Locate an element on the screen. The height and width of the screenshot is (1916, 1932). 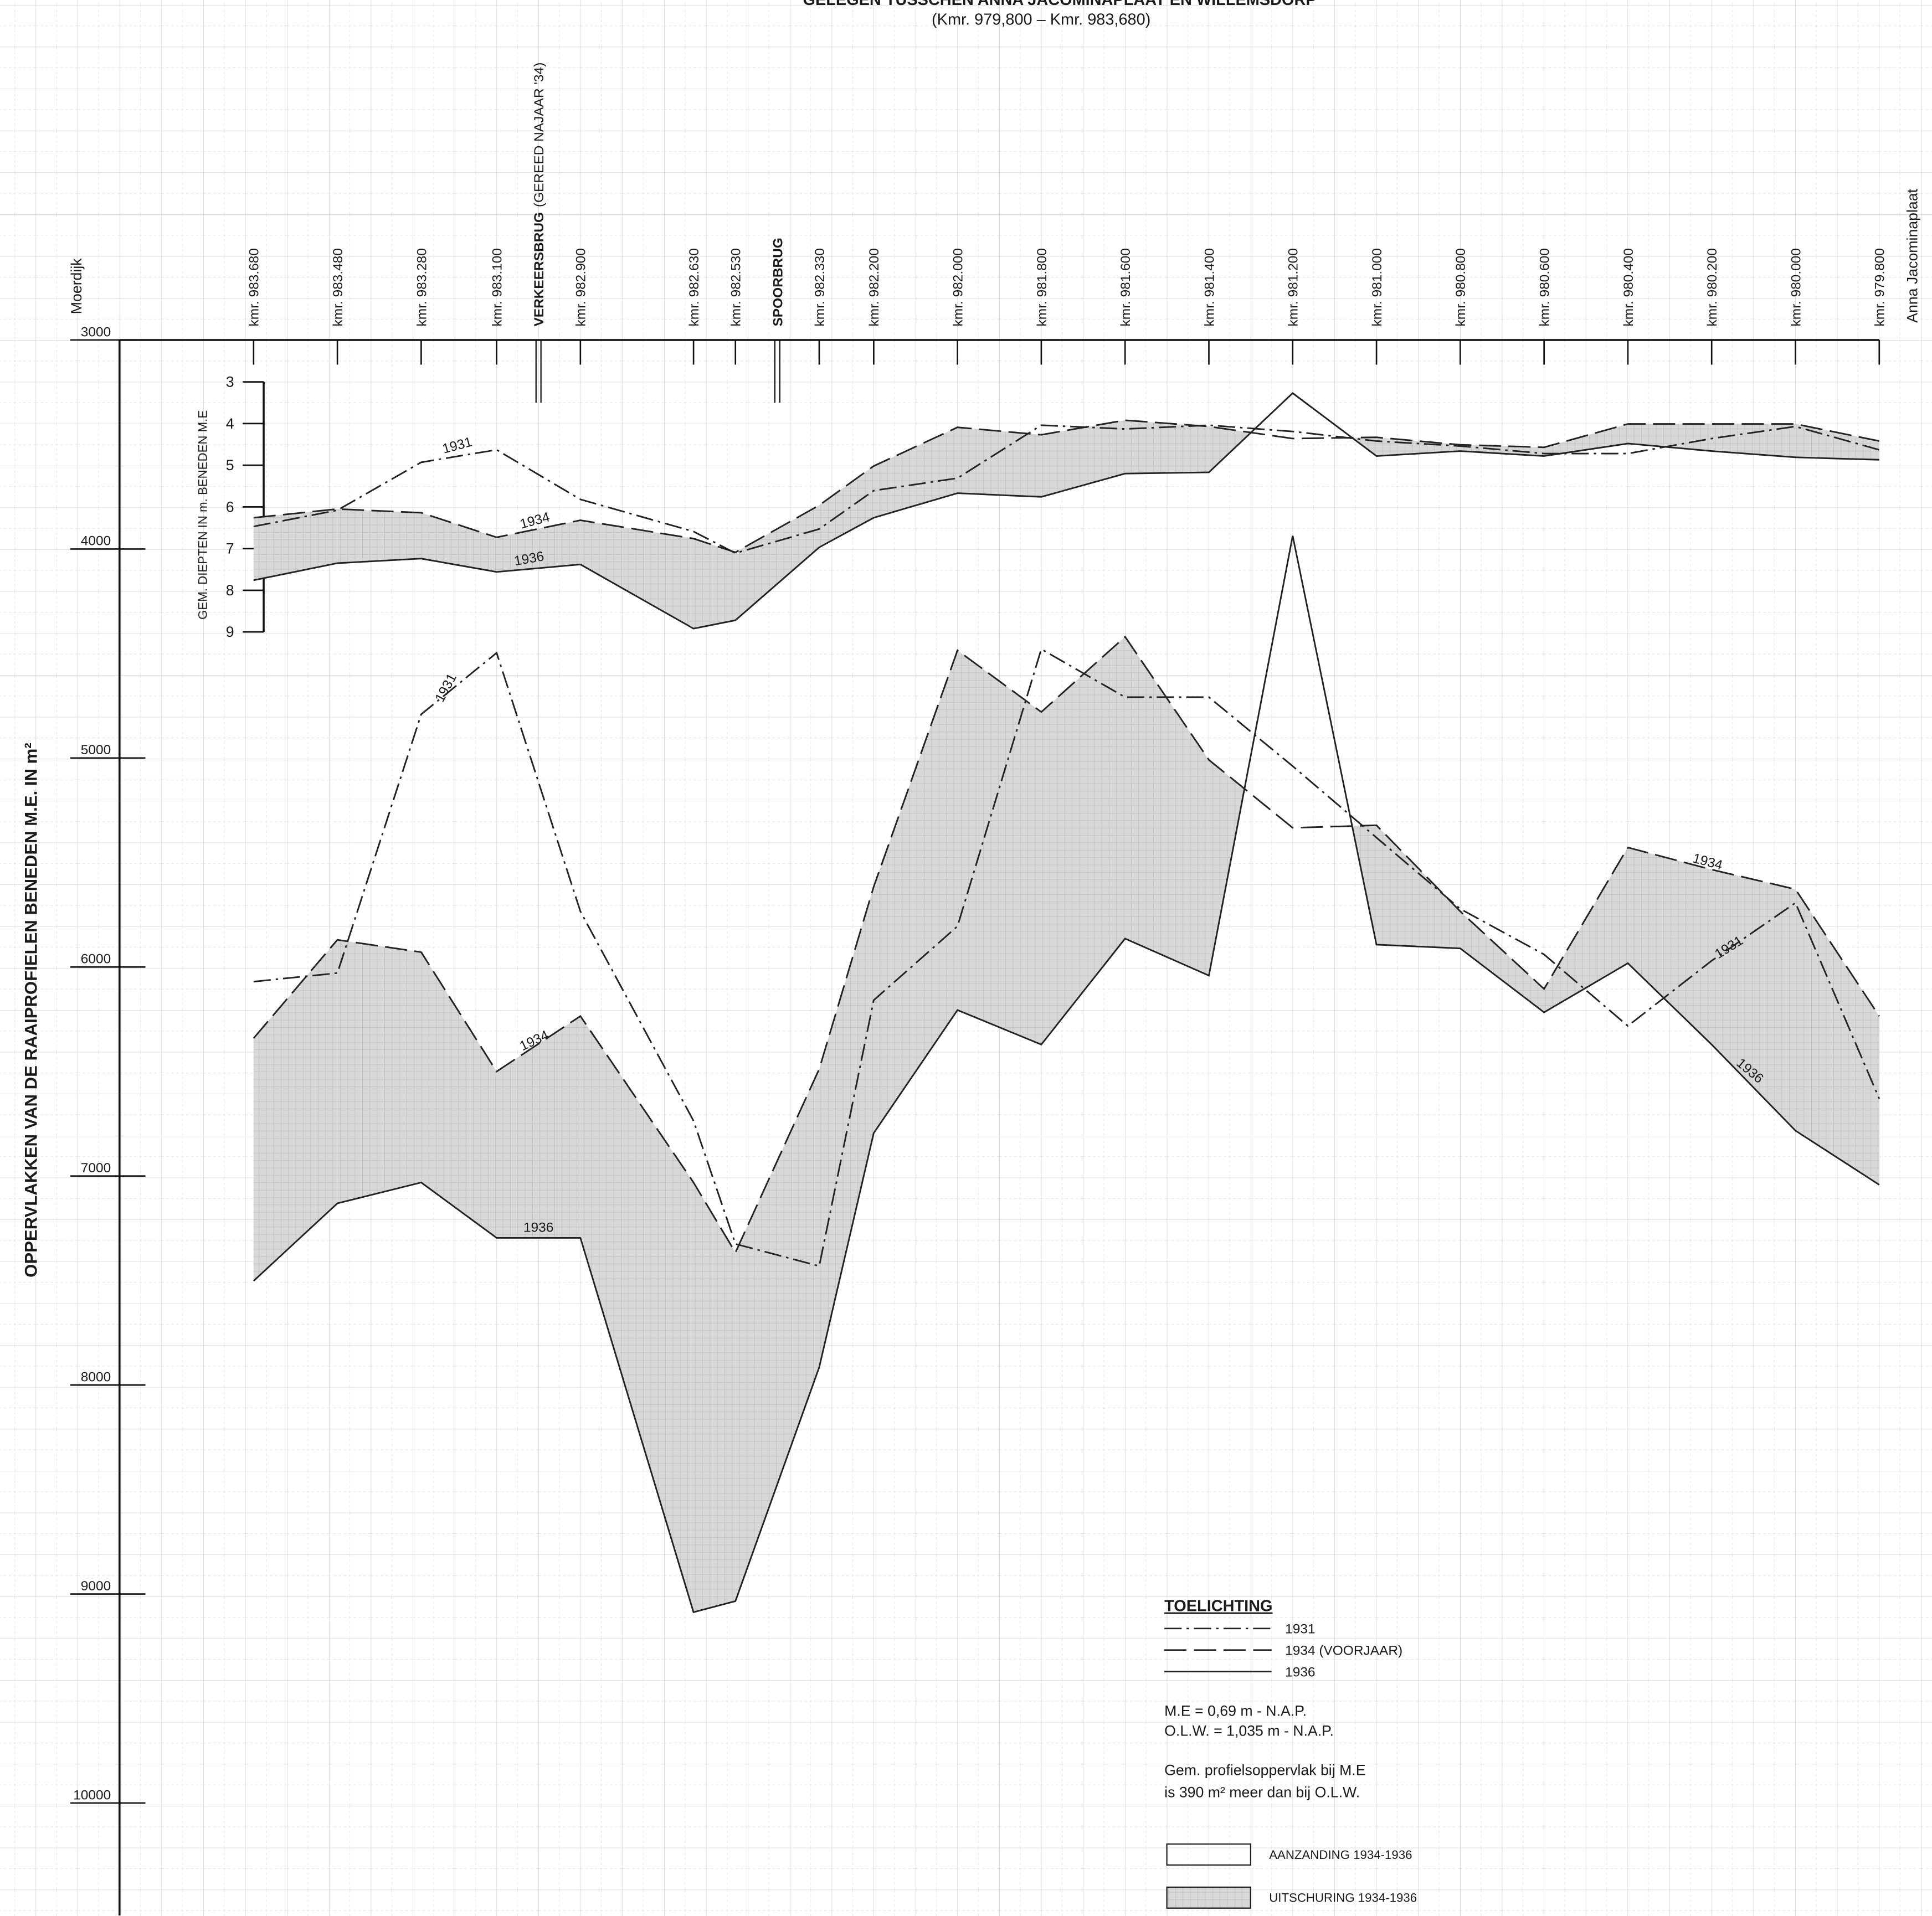
y-tick-label: 10000 is located at coordinates (92, 1795).